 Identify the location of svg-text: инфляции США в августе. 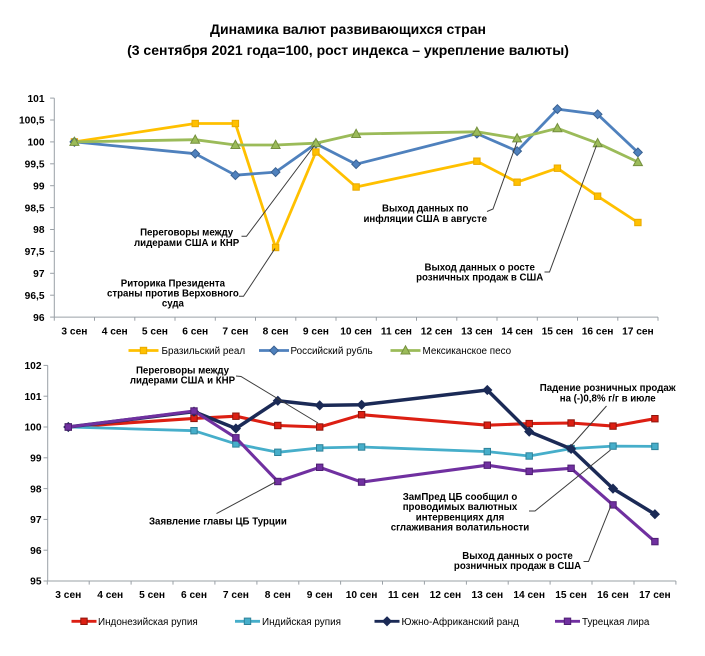
(425, 219).